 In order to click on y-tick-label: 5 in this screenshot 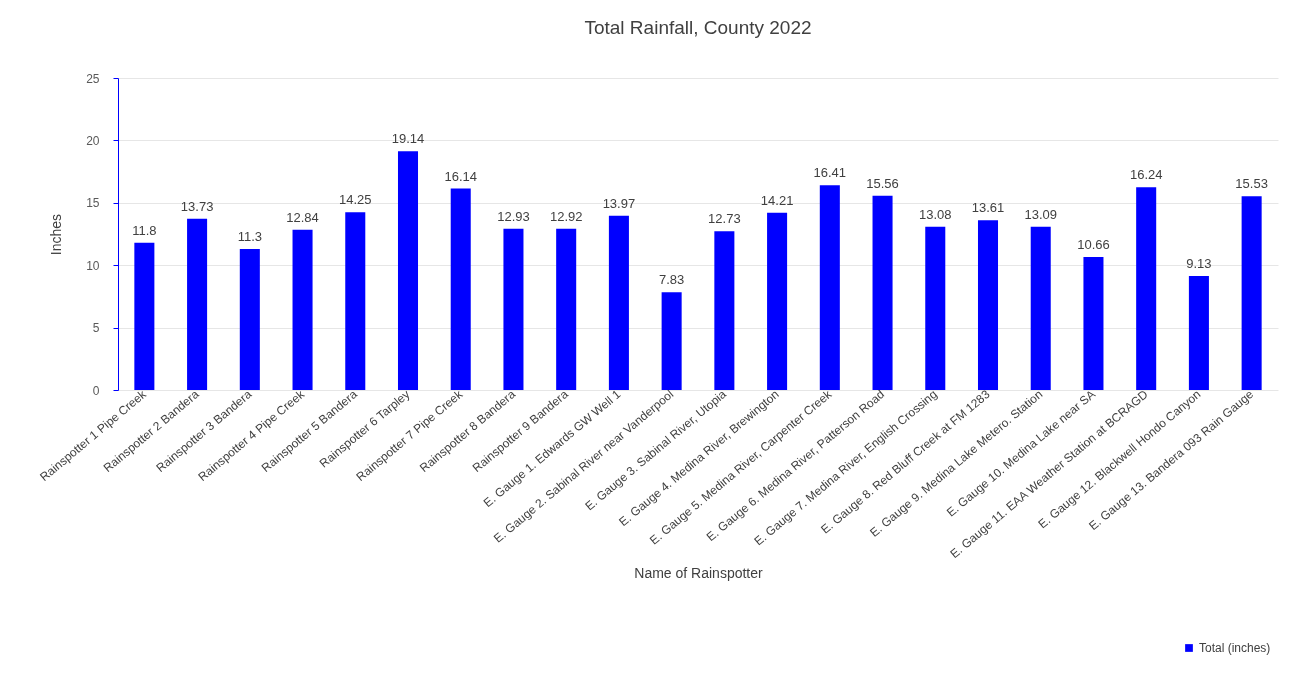, I will do `click(96, 328)`.